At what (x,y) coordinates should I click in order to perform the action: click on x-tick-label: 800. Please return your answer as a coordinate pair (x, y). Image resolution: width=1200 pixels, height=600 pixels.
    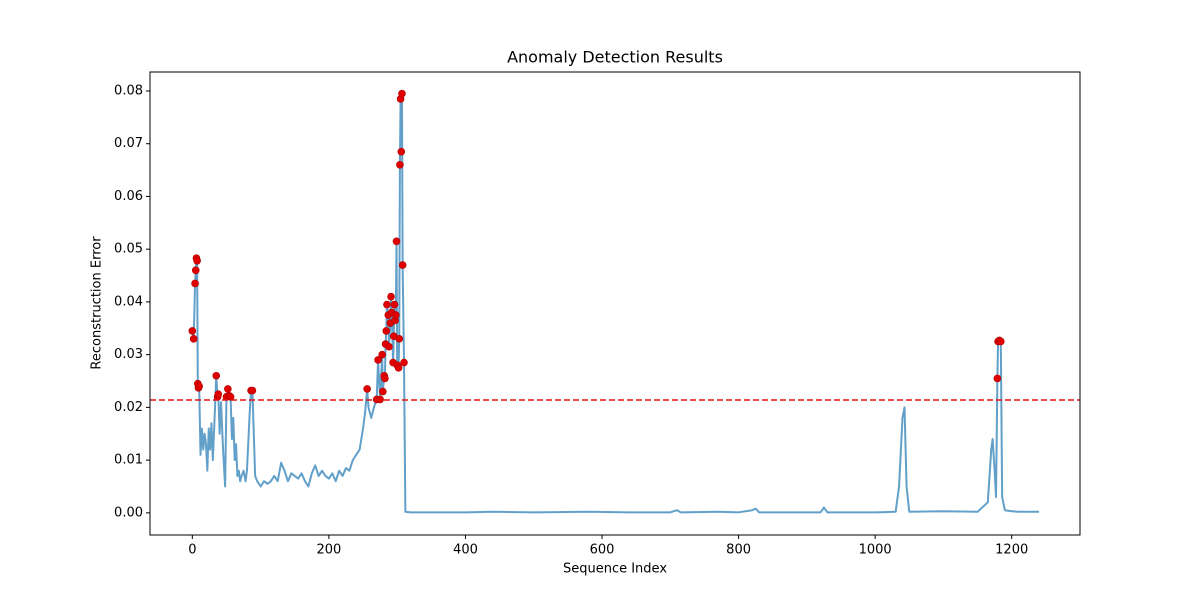
    Looking at the image, I should click on (738, 550).